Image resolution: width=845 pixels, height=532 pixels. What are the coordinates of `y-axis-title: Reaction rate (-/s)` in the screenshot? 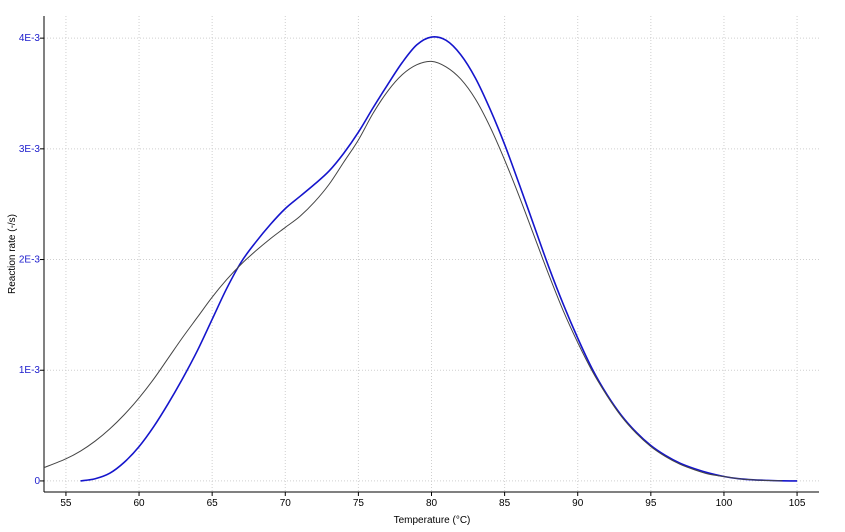 It's located at (12, 254).